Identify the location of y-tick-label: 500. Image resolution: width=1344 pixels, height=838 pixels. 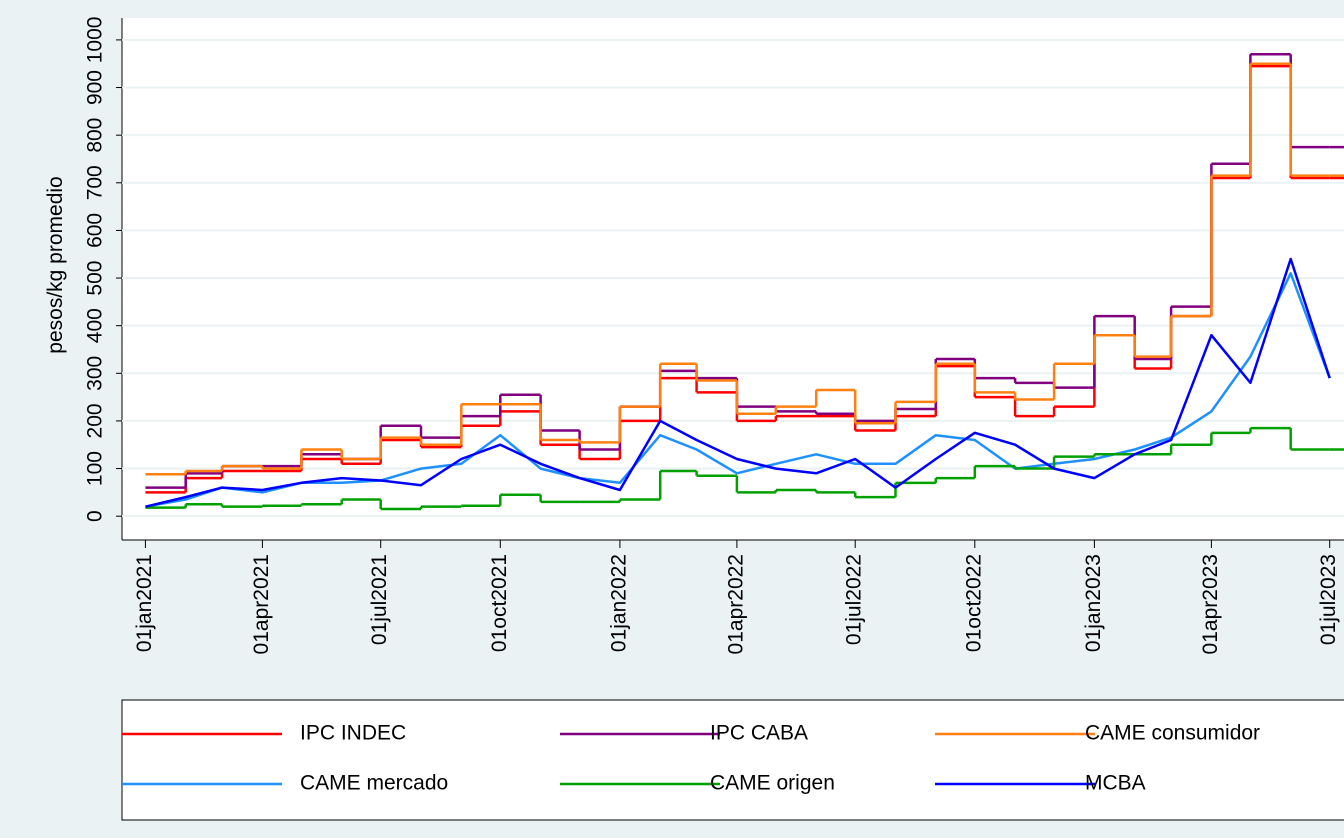
(95, 278).